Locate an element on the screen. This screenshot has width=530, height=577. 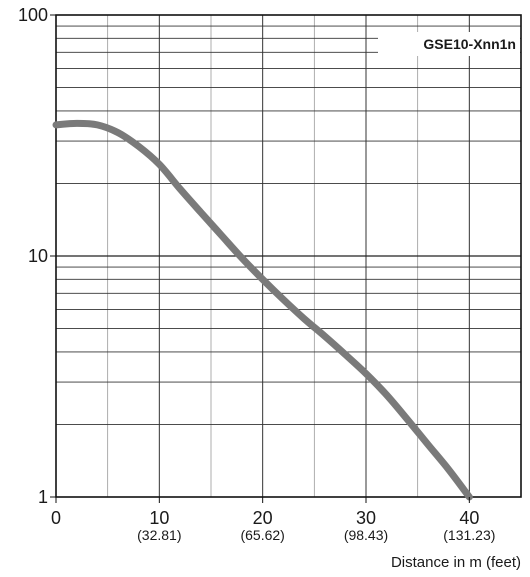
series-label: GSE10-Xnn1n is located at coordinates (469, 44).